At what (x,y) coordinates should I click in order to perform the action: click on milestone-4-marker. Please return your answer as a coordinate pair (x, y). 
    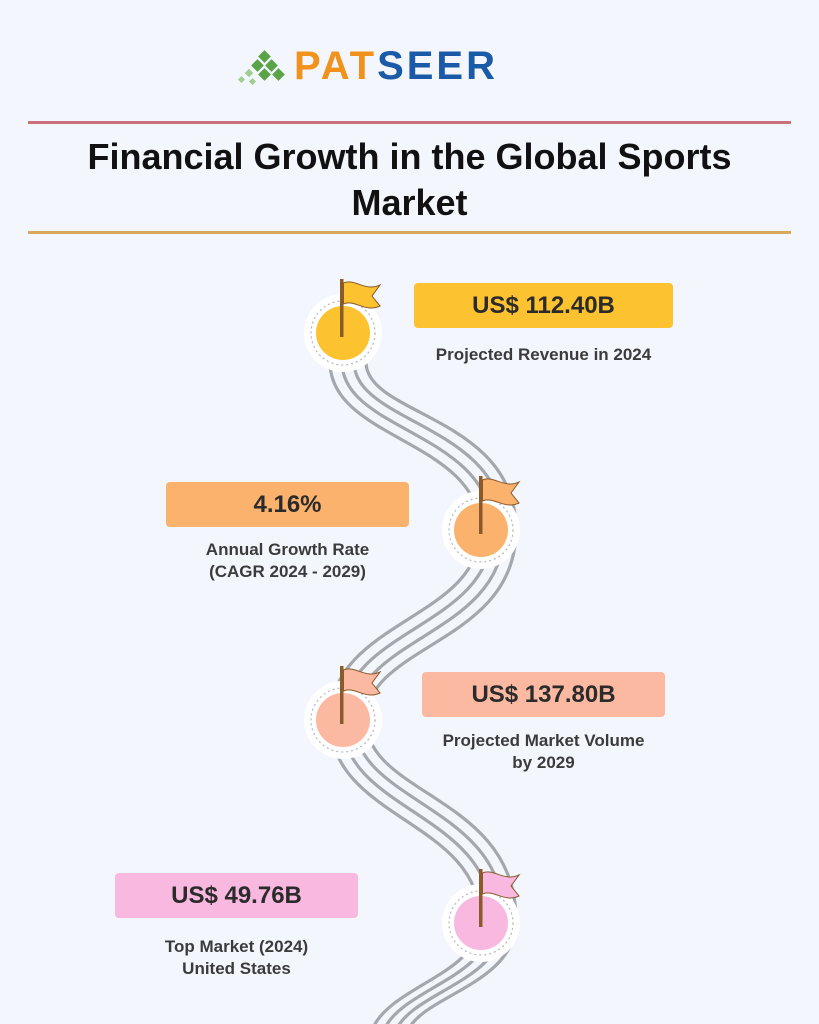
    Looking at the image, I should click on (481, 915).